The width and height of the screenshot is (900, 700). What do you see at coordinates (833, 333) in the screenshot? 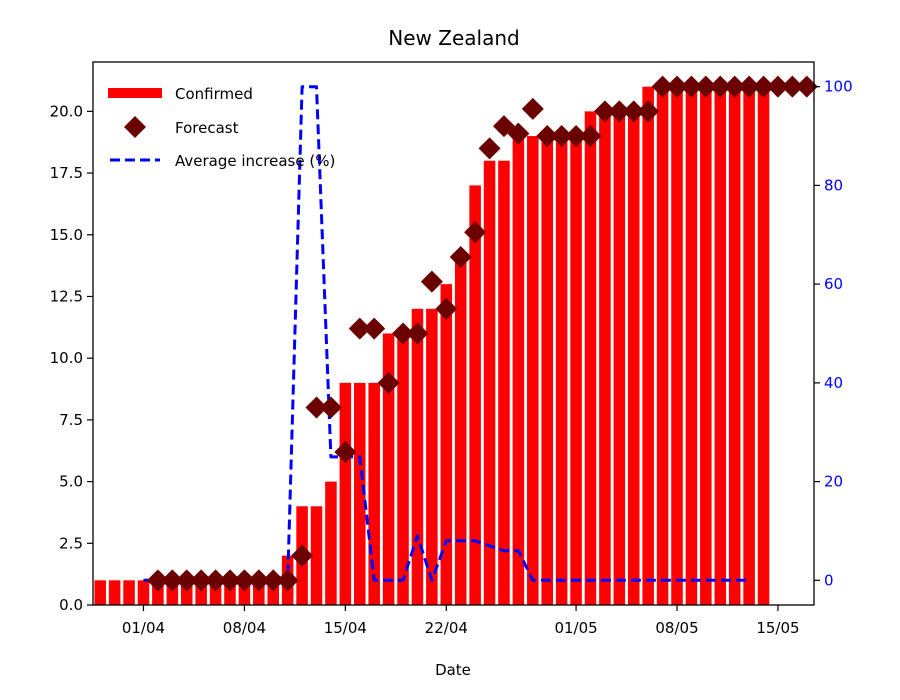
I see `y2-axis-ticks: 0 20 40 60 80 100` at bounding box center [833, 333].